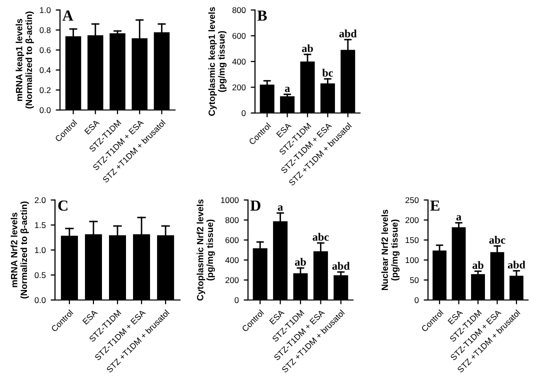  Describe the element at coordinates (45, 70) in the screenshot. I see `y-tick-label: 0.4` at that location.